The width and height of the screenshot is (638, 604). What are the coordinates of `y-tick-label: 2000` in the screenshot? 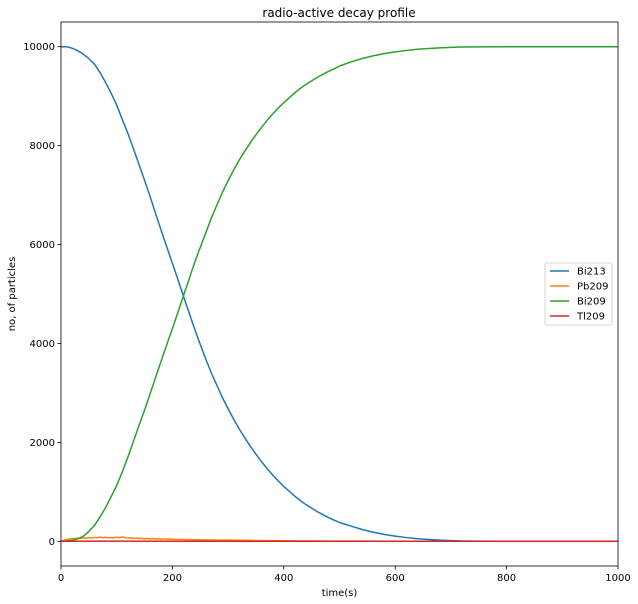 It's located at (42, 443).